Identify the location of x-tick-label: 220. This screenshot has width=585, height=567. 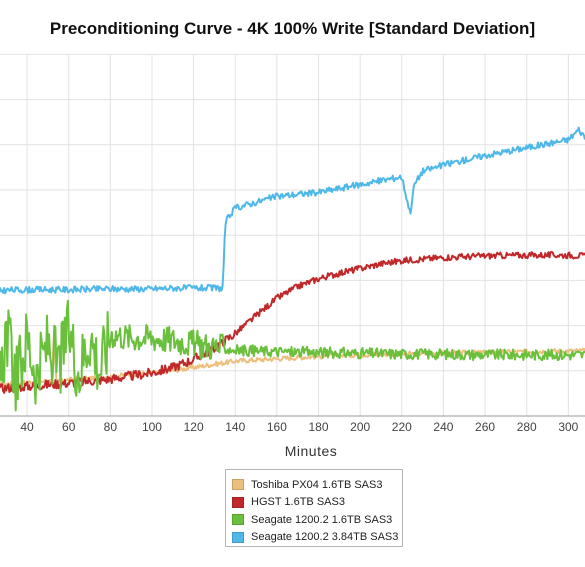
(402, 427).